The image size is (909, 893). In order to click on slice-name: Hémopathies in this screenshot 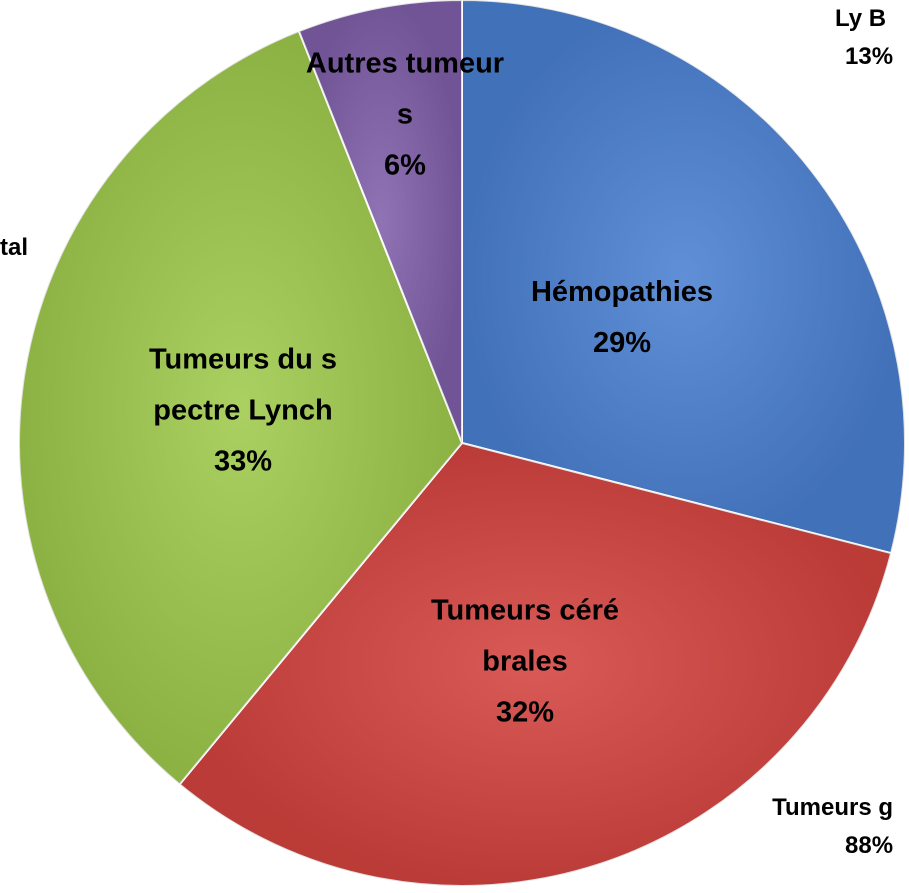, I will do `click(622, 292)`.